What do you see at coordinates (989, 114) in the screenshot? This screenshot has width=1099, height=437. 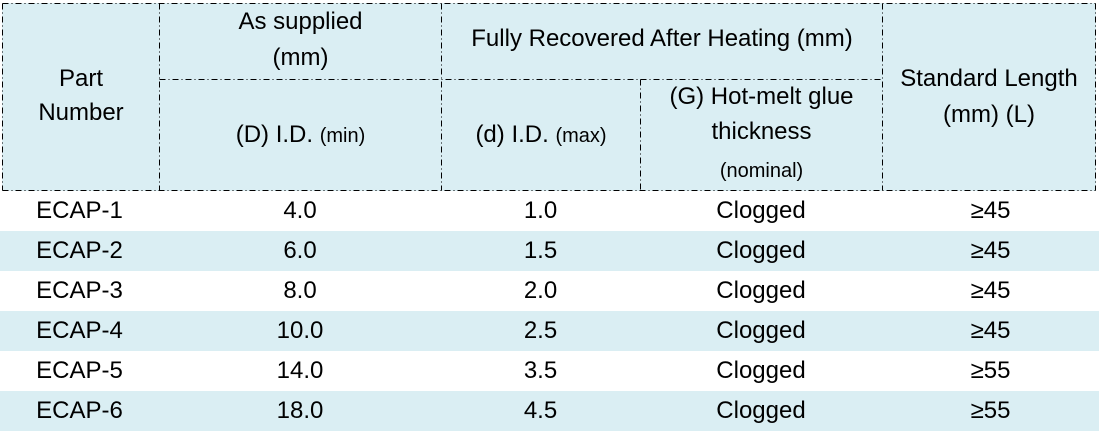 I see `header-standard-length-line2: (mm) (L)` at bounding box center [989, 114].